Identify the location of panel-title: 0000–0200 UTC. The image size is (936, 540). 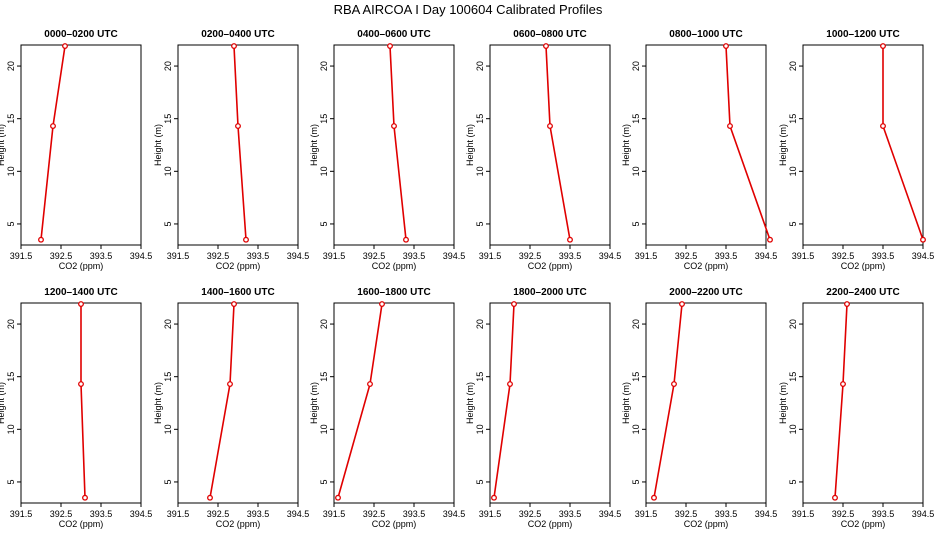
(80, 34).